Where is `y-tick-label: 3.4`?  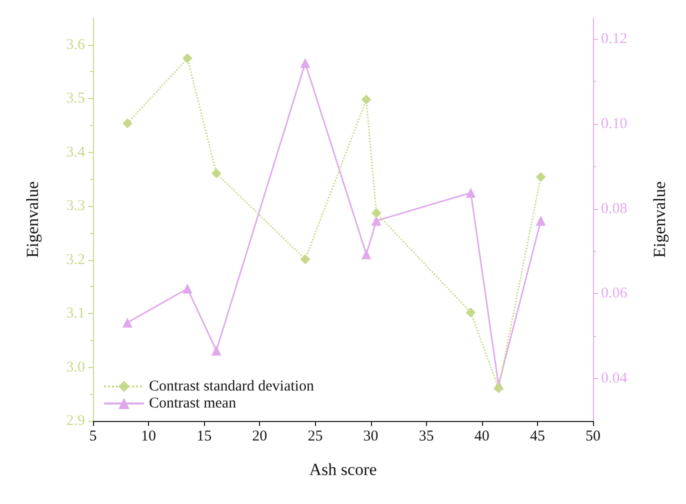 y-tick-label: 3.4 is located at coordinates (76, 152).